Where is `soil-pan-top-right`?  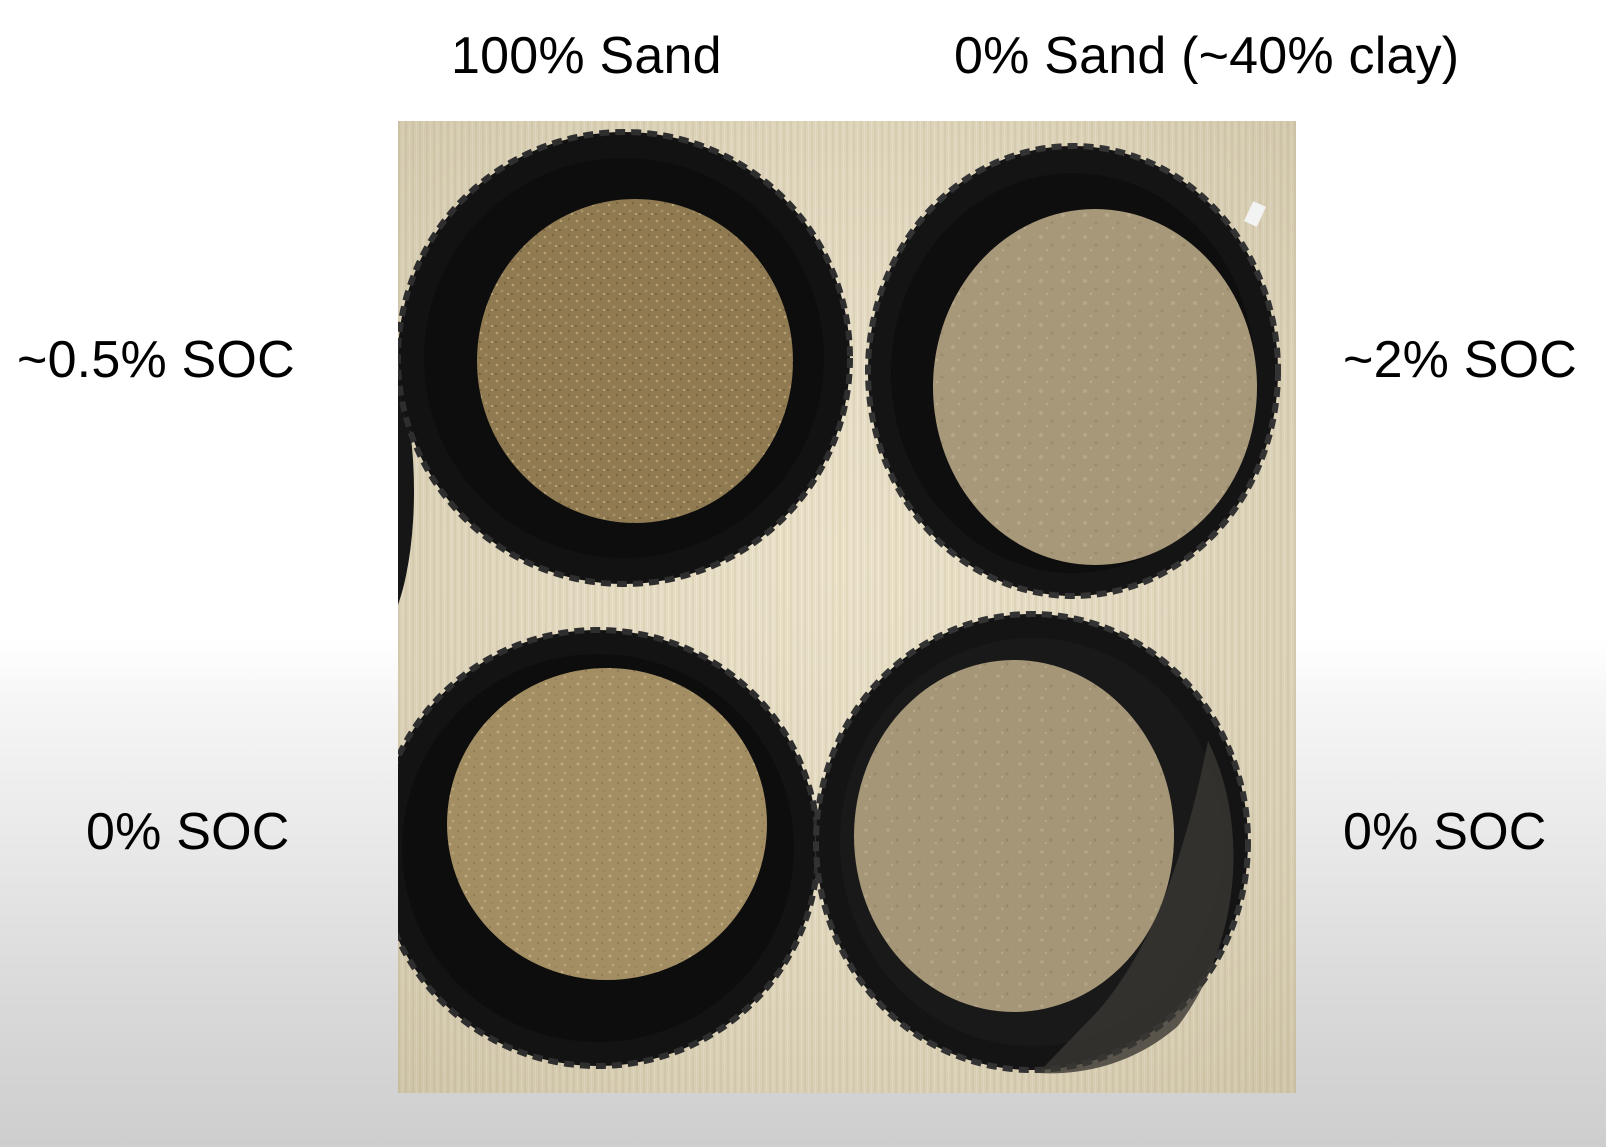
soil-pan-top-right is located at coordinates (1073, 371).